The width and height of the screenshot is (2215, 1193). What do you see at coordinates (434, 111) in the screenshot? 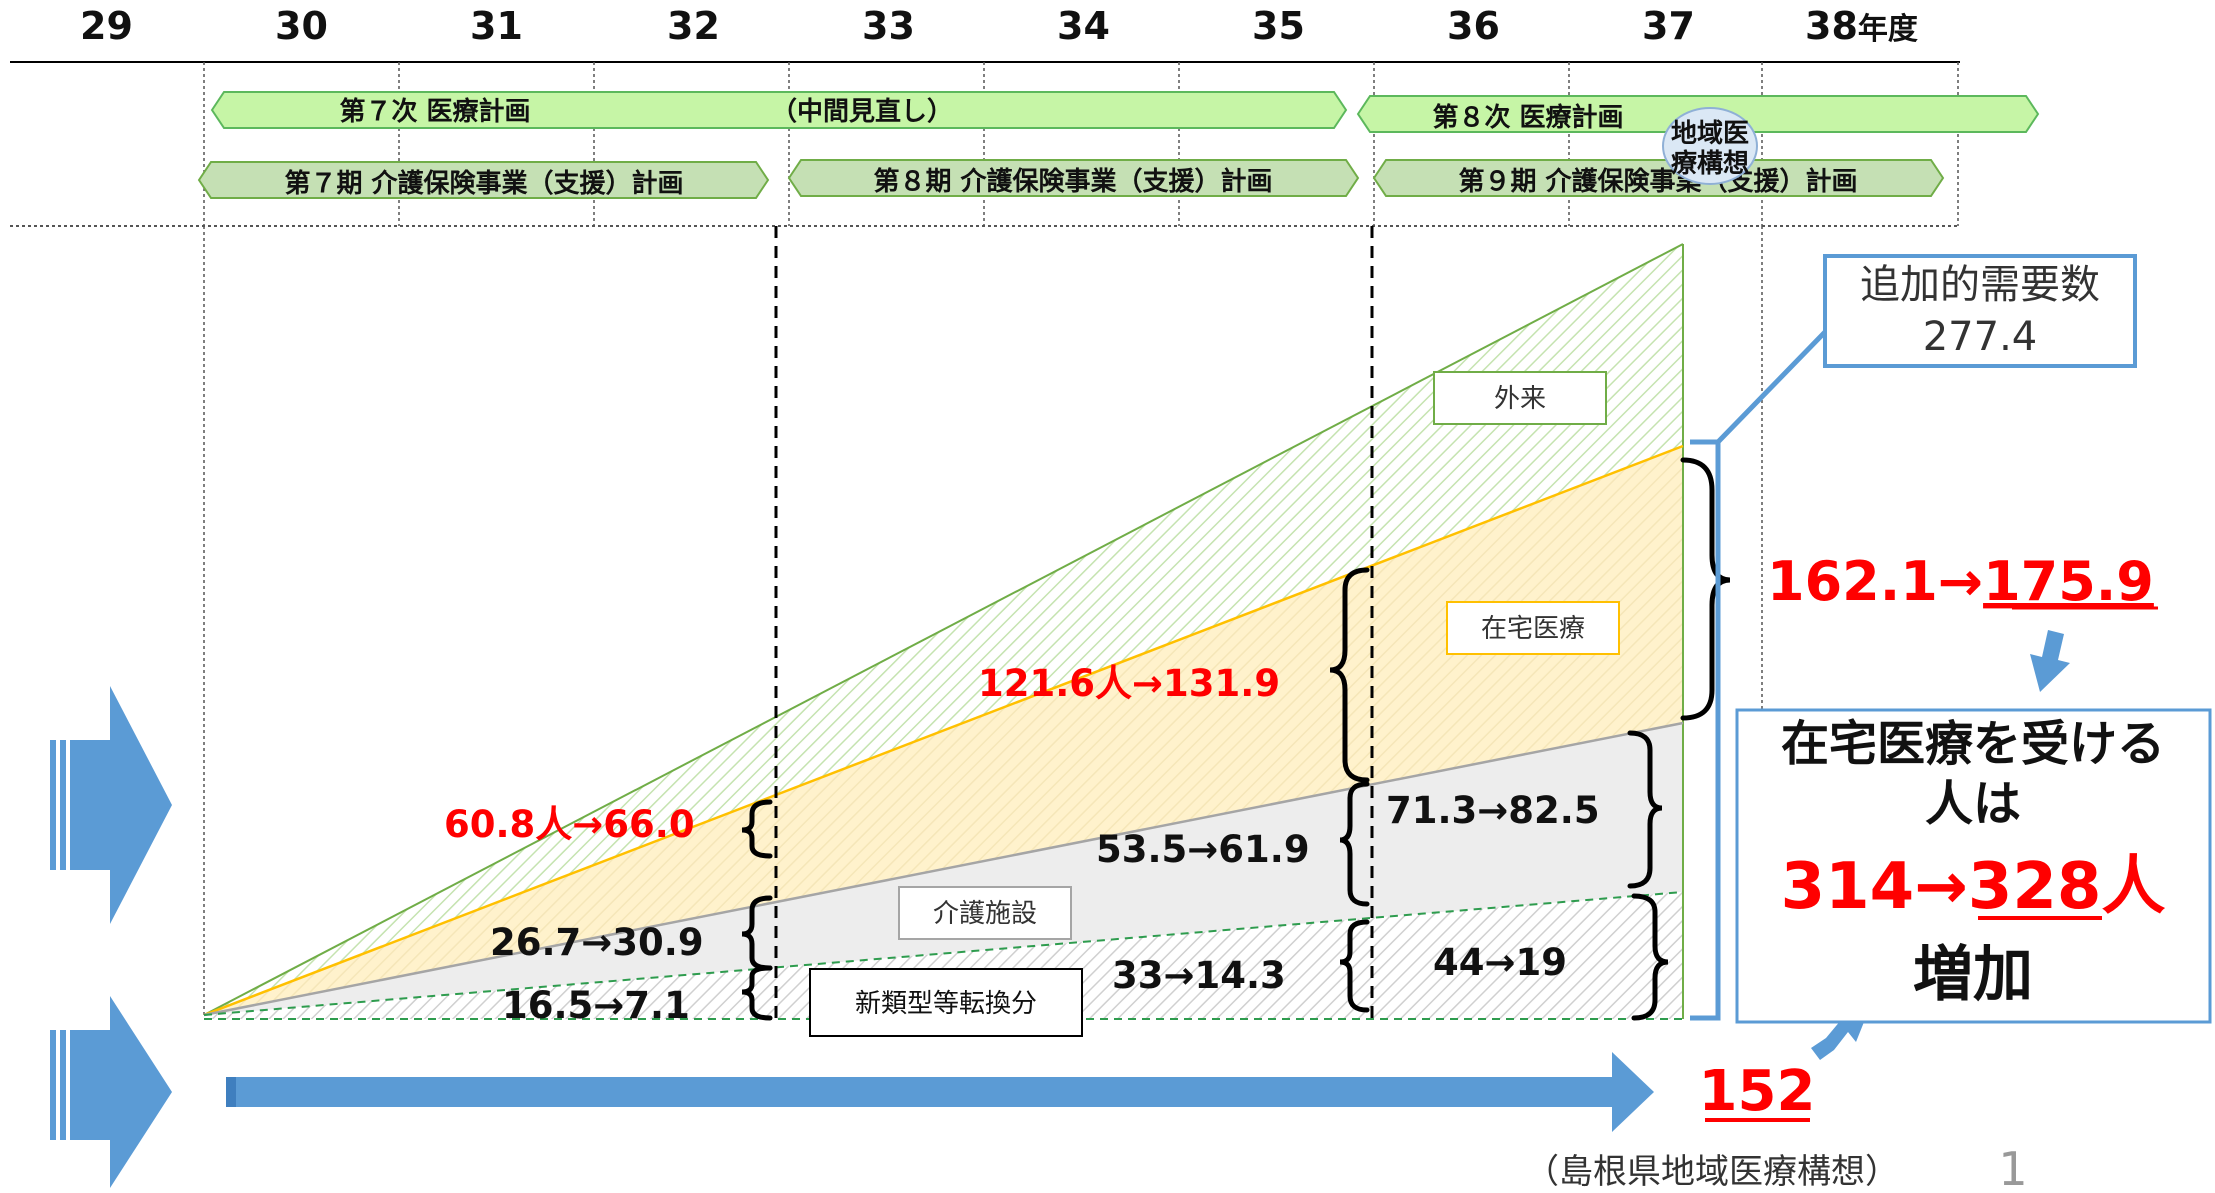
I see `medical-plan-7-label: 第７次 医療計画` at bounding box center [434, 111].